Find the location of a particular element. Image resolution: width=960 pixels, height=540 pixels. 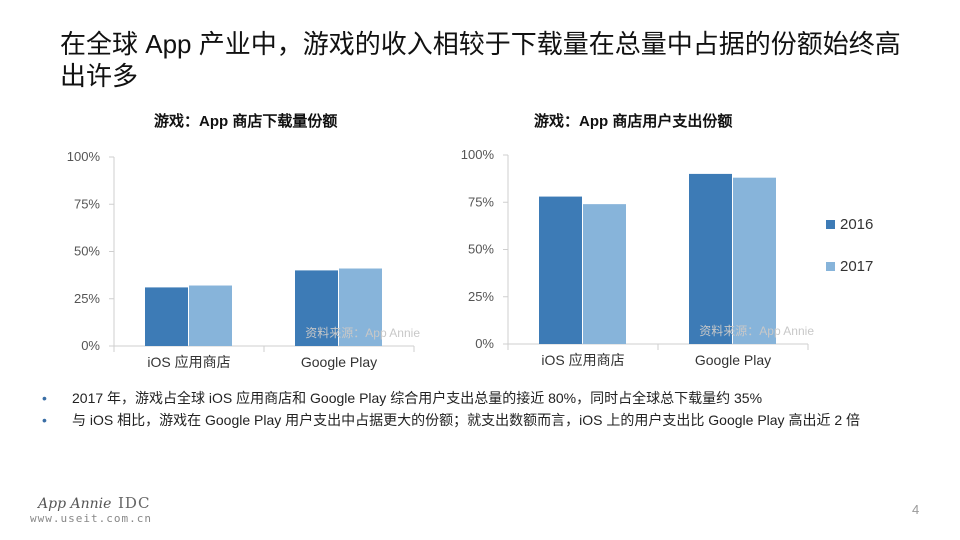

legend-swatch-2017 is located at coordinates (830, 266).